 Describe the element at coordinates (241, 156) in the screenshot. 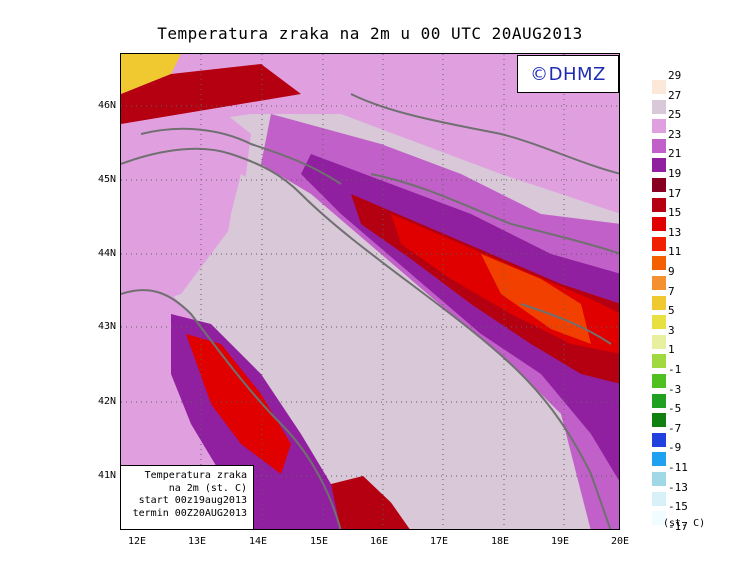

I see `coastline-north` at that location.